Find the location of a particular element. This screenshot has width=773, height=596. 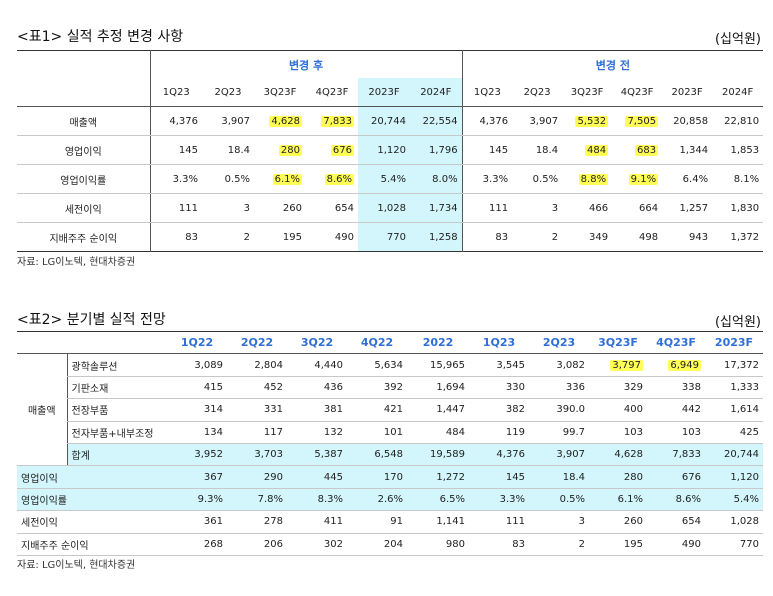

value-cell: 382 is located at coordinates (499, 410).